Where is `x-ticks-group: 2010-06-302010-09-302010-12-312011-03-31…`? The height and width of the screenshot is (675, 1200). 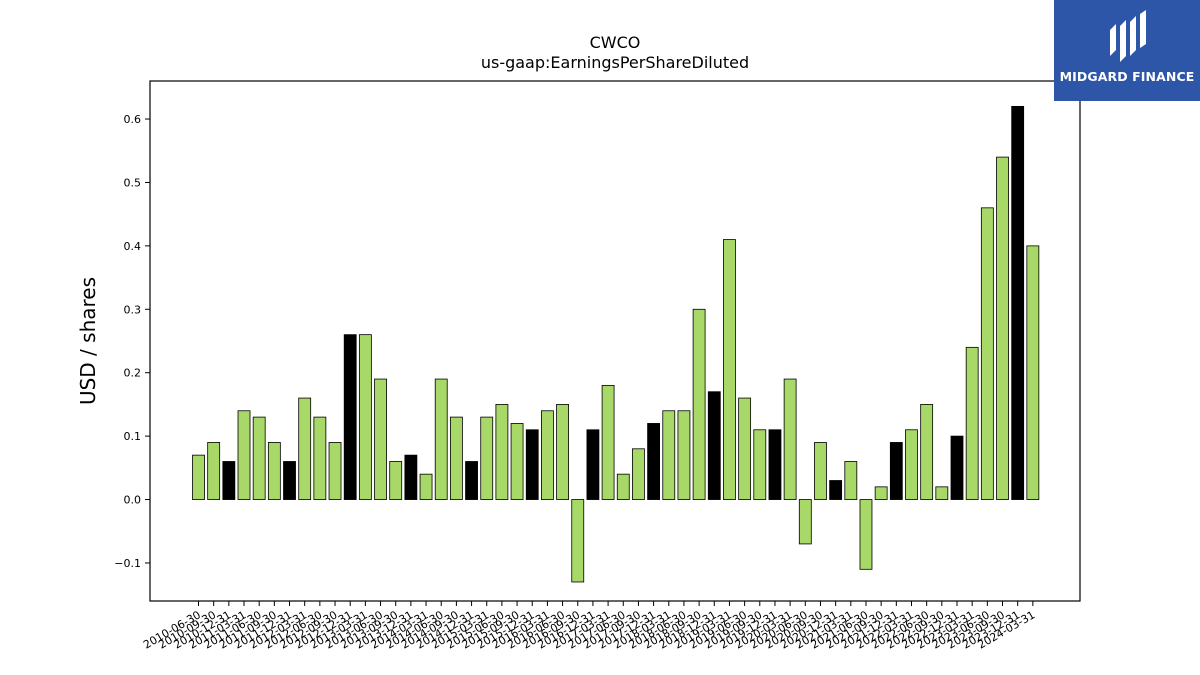 x-ticks-group: 2010-06-302010-09-302010-12-312011-03-31… is located at coordinates (589, 626).